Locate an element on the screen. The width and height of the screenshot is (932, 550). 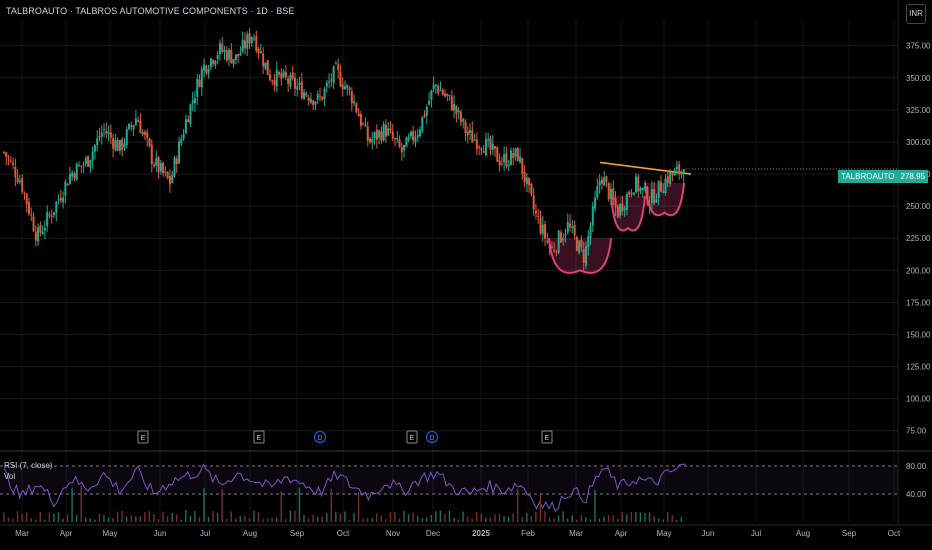
earnings-marker-label: E is located at coordinates (412, 438).